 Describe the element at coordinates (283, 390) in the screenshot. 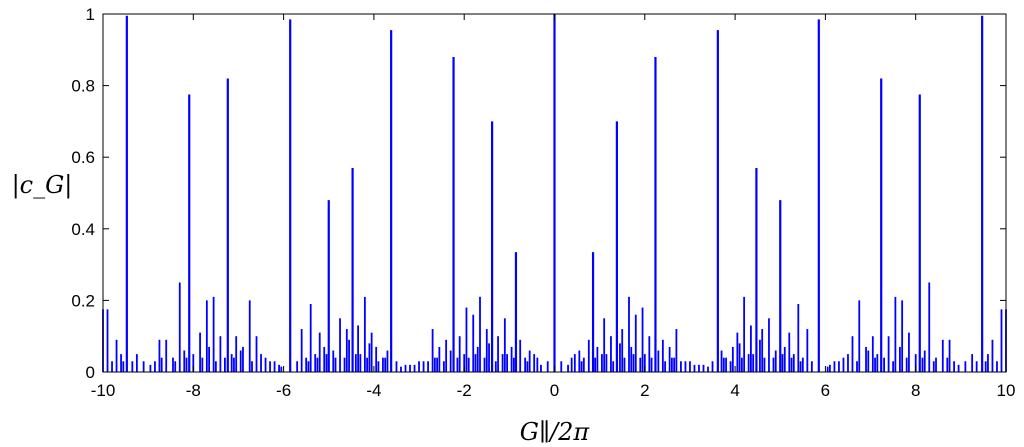

I see `x-tick-label: -6` at that location.